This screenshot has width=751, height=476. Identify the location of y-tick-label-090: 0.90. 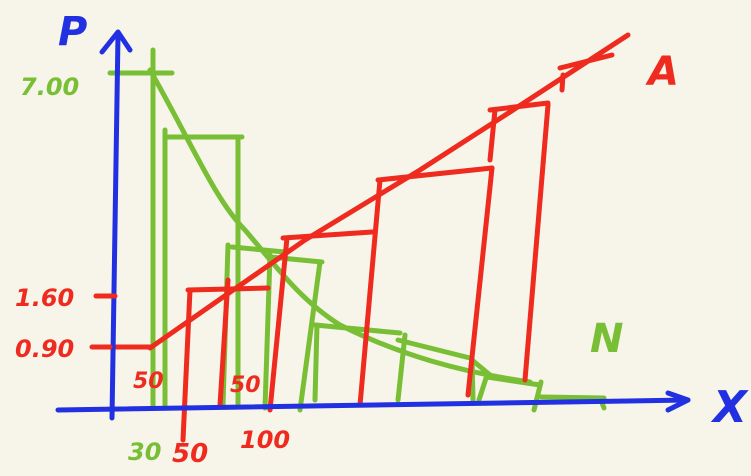
(44, 349).